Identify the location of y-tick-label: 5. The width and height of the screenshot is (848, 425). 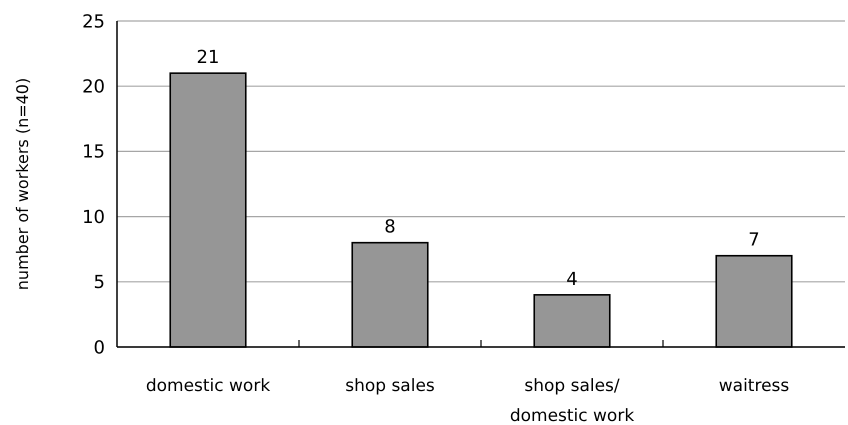
(99, 283).